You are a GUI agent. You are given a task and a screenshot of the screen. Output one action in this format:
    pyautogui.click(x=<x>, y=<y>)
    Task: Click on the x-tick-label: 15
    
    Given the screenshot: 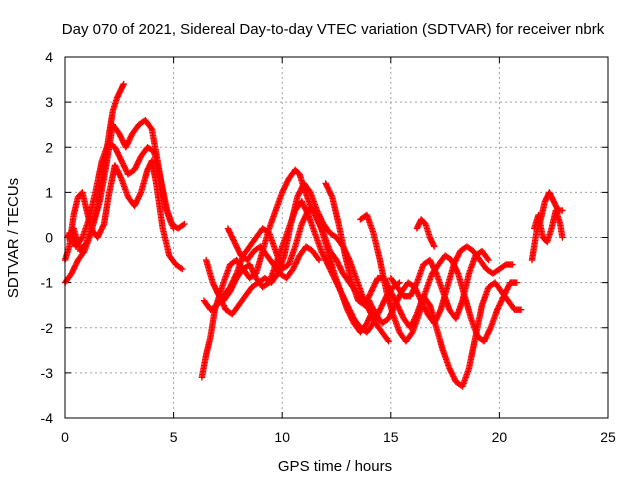 What is the action you would take?
    pyautogui.click(x=391, y=437)
    